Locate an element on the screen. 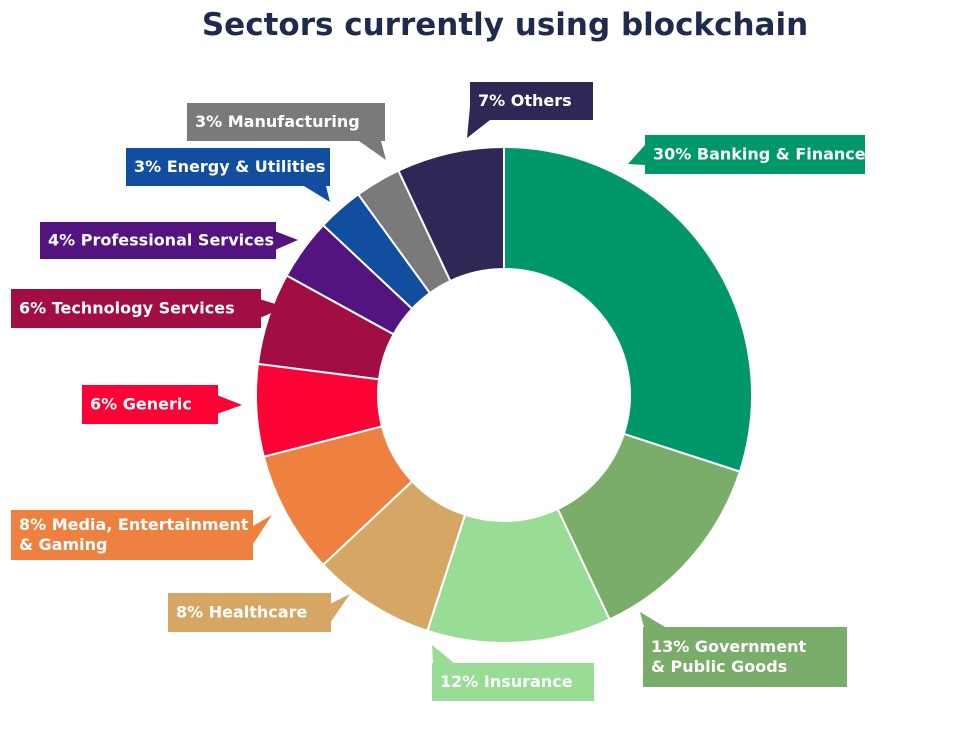 Image resolution: width=956 pixels, height=736 pixels. label-text-1-1: & Public Goods is located at coordinates (719, 666).